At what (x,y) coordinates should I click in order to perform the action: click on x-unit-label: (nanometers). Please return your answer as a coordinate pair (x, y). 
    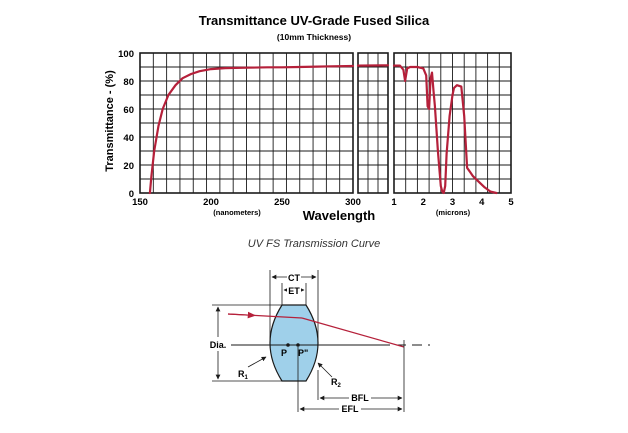
    Looking at the image, I should click on (237, 212).